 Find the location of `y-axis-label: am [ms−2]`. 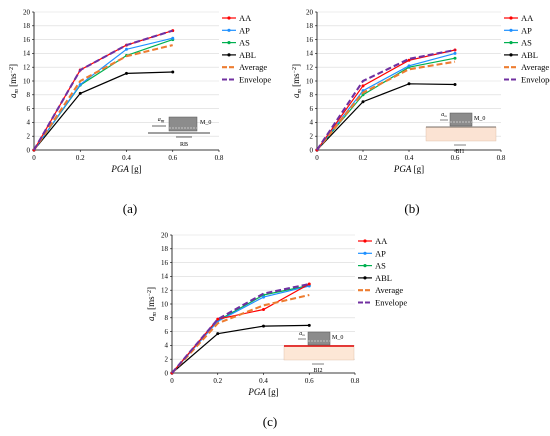

y-axis-label: am [ms−2] is located at coordinates (297, 81).